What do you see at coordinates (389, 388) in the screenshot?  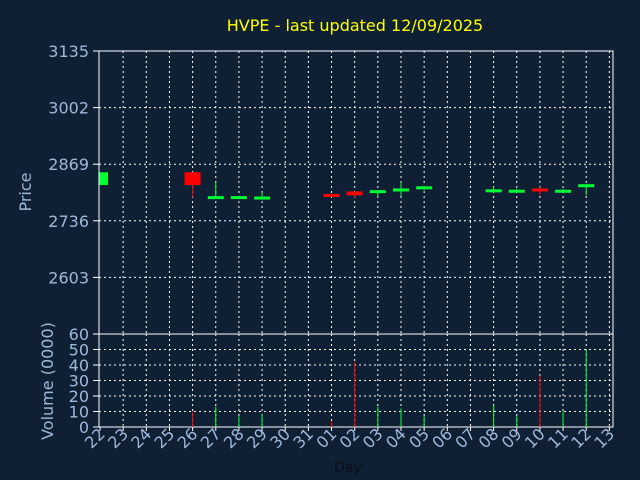 I see `volume-bars` at bounding box center [389, 388].